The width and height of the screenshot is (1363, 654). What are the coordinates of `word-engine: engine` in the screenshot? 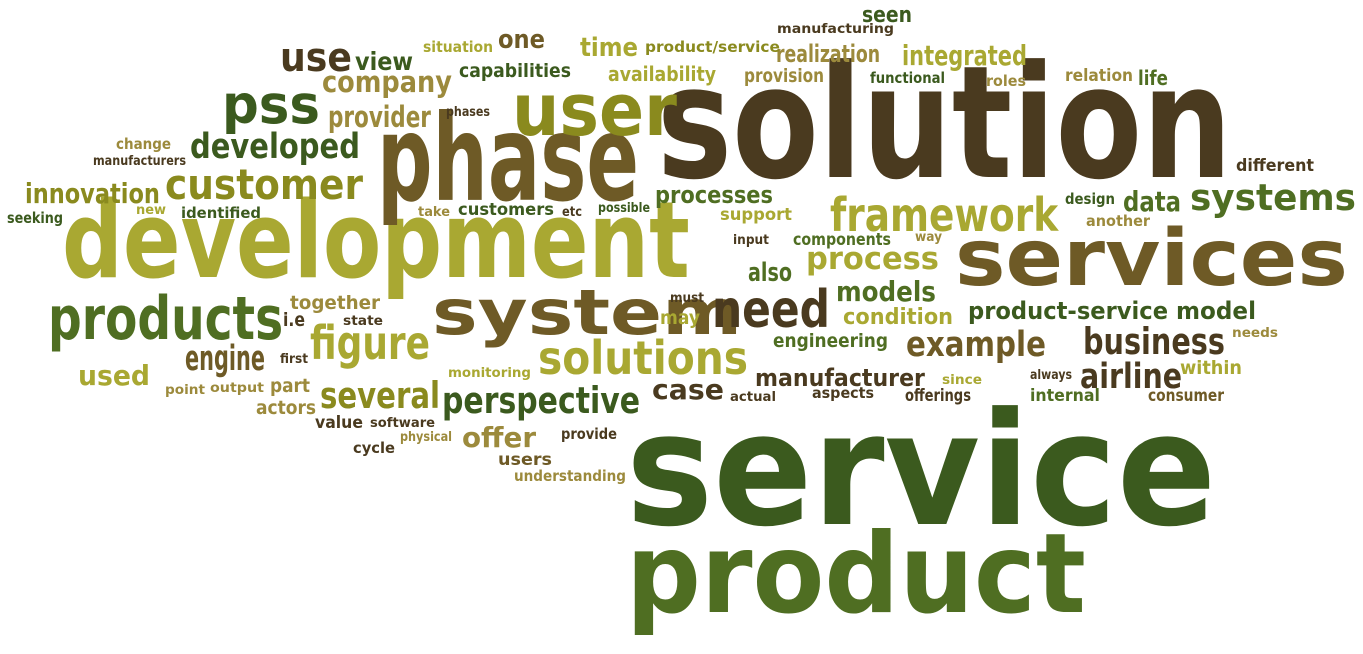 It's located at (225, 359).